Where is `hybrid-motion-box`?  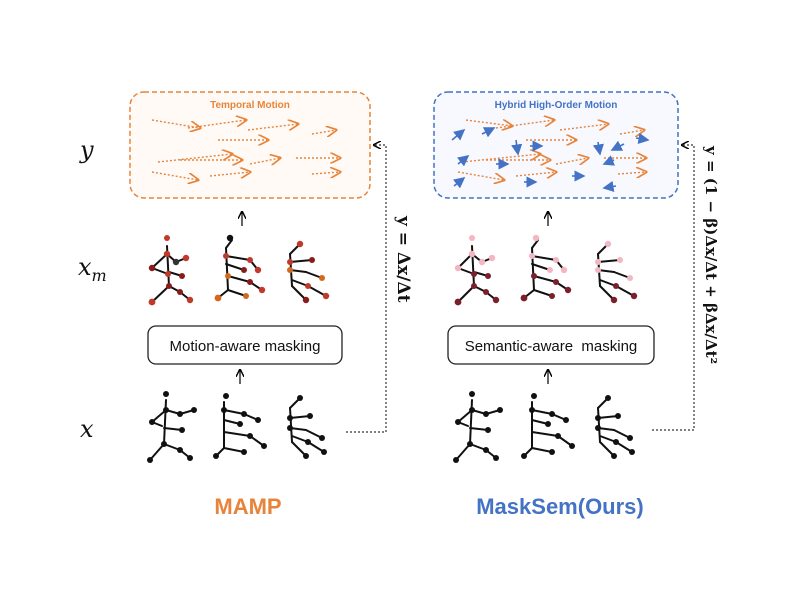
hybrid-motion-box is located at coordinates (556, 145).